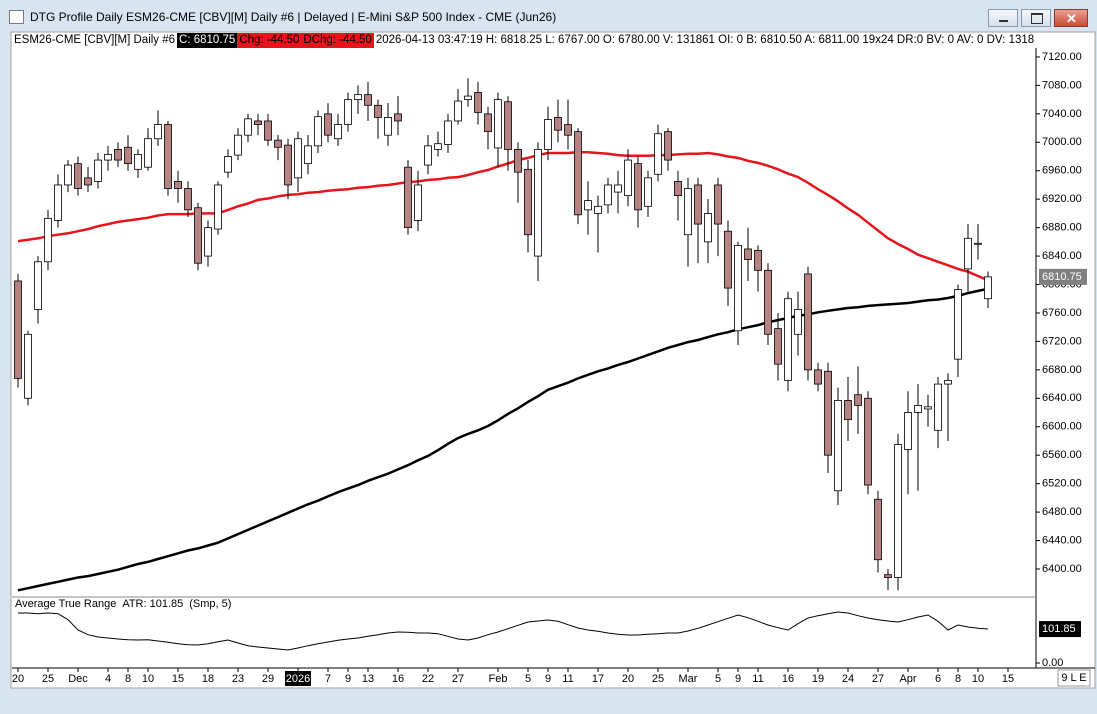  Describe the element at coordinates (207, 40) in the screenshot. I see `close-info: C: 6810.75` at that location.